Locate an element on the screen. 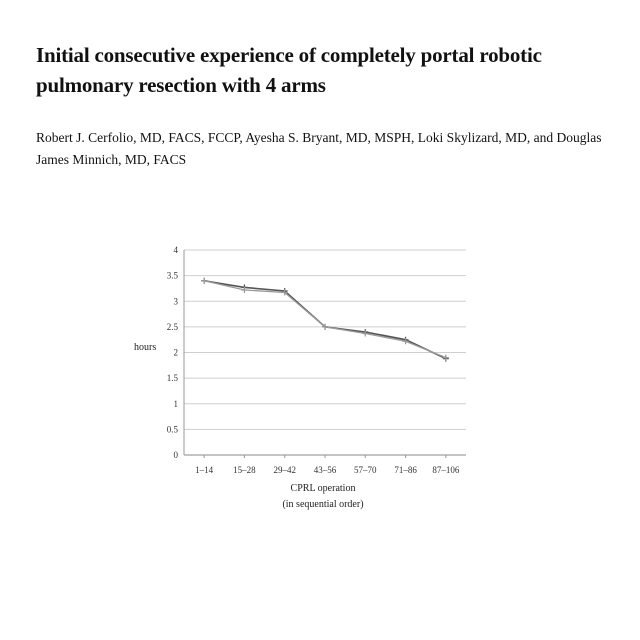 The image size is (640, 640). x-tick-label-6: 87–106 is located at coordinates (446, 470).